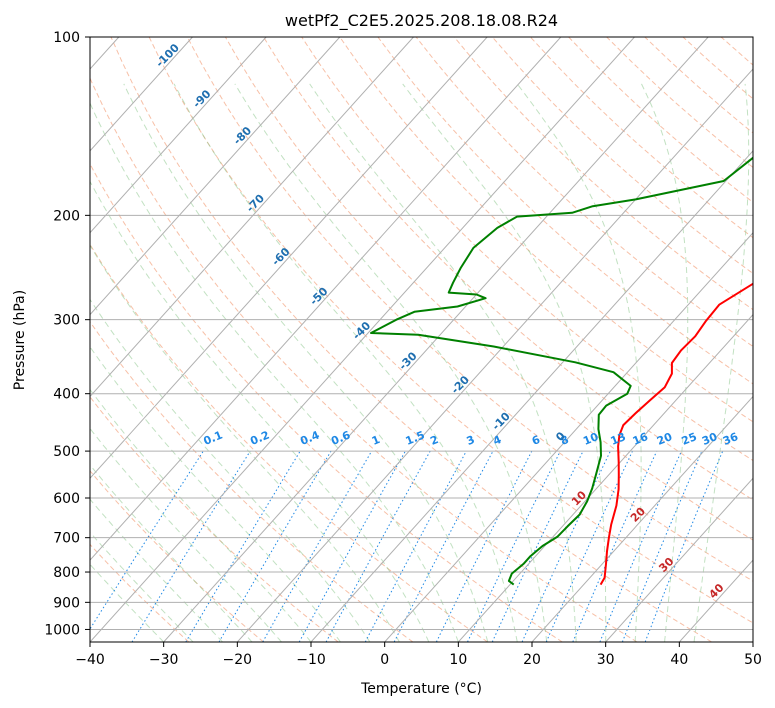 The width and height of the screenshot is (775, 708). I want to click on y-tick-label: 100, so click(66, 38).